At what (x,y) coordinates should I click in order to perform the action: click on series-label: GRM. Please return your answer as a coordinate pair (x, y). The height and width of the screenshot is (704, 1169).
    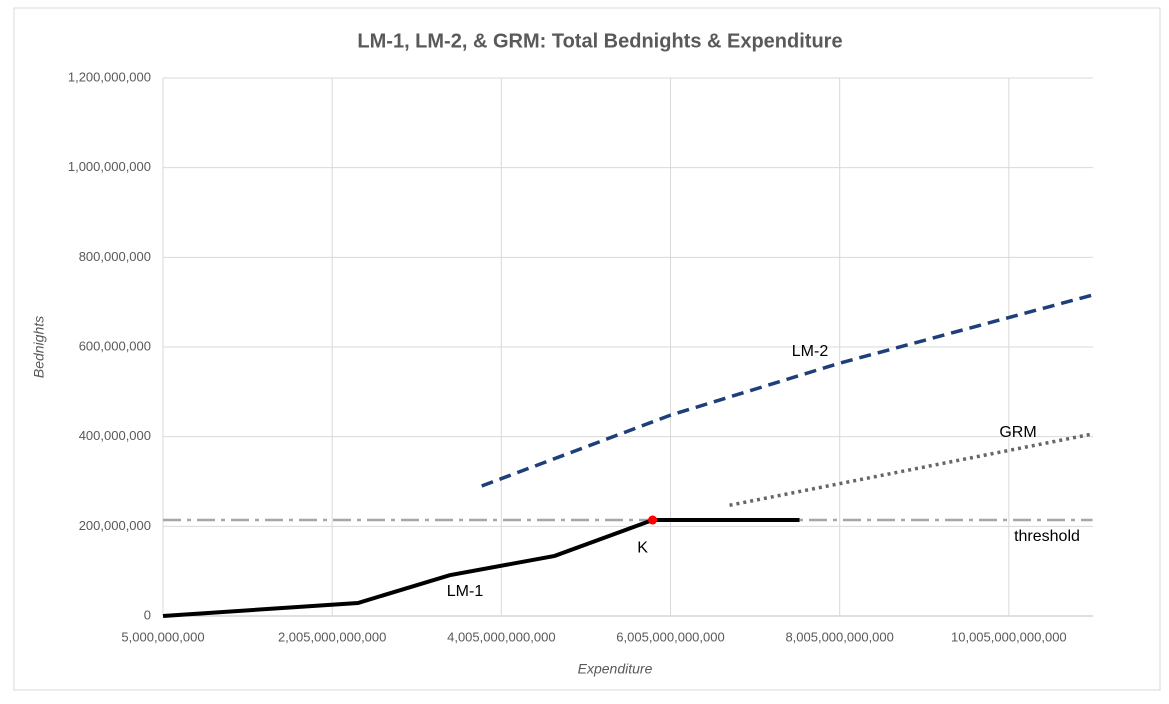
    Looking at the image, I should click on (1017, 432).